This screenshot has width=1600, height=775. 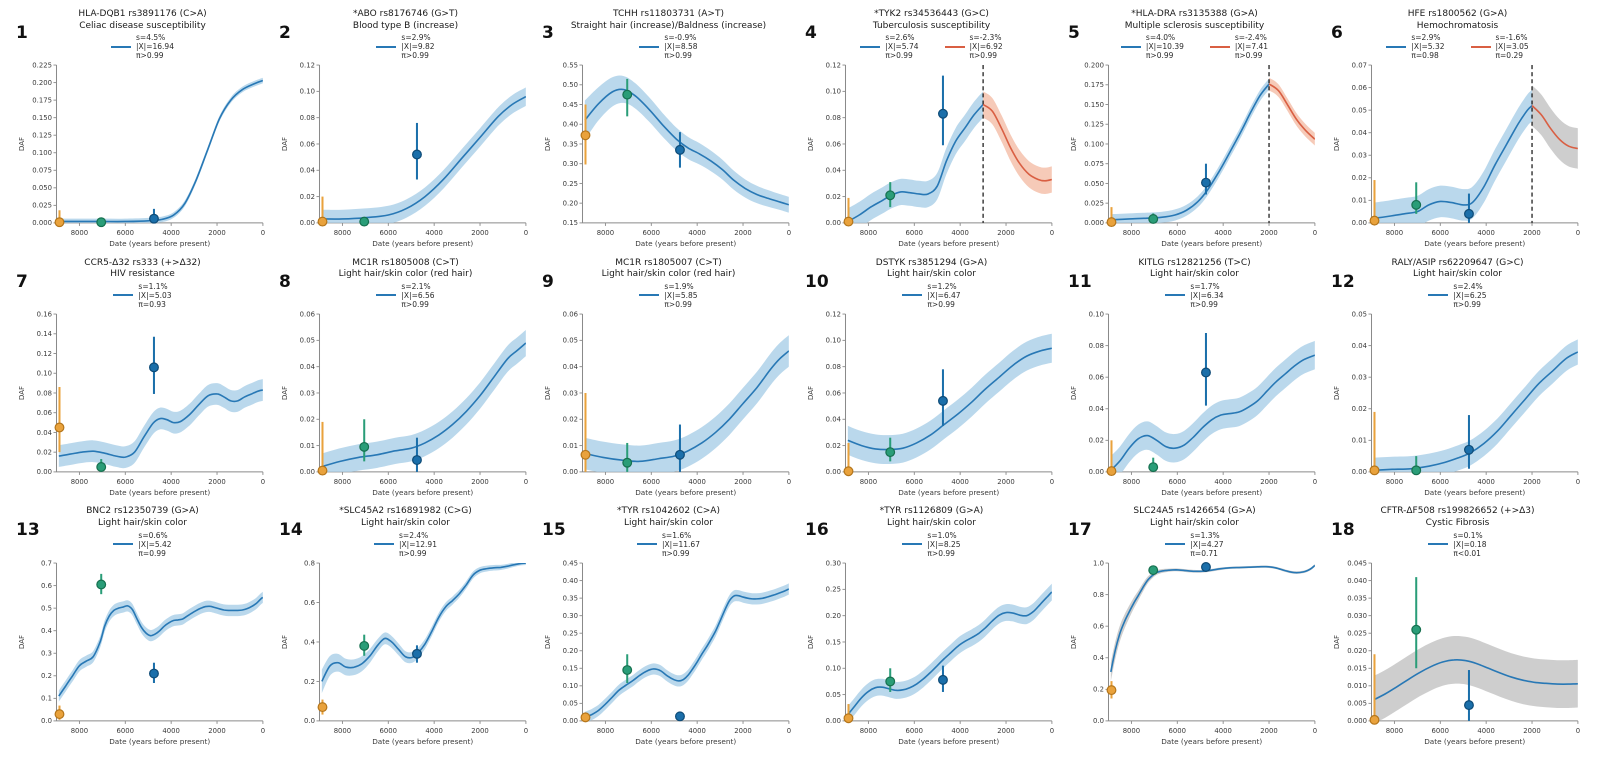 What do you see at coordinates (943, 295) in the screenshot?
I see `legend-text: s=1.2% |X|=6.47 π>0.99` at bounding box center [943, 295].